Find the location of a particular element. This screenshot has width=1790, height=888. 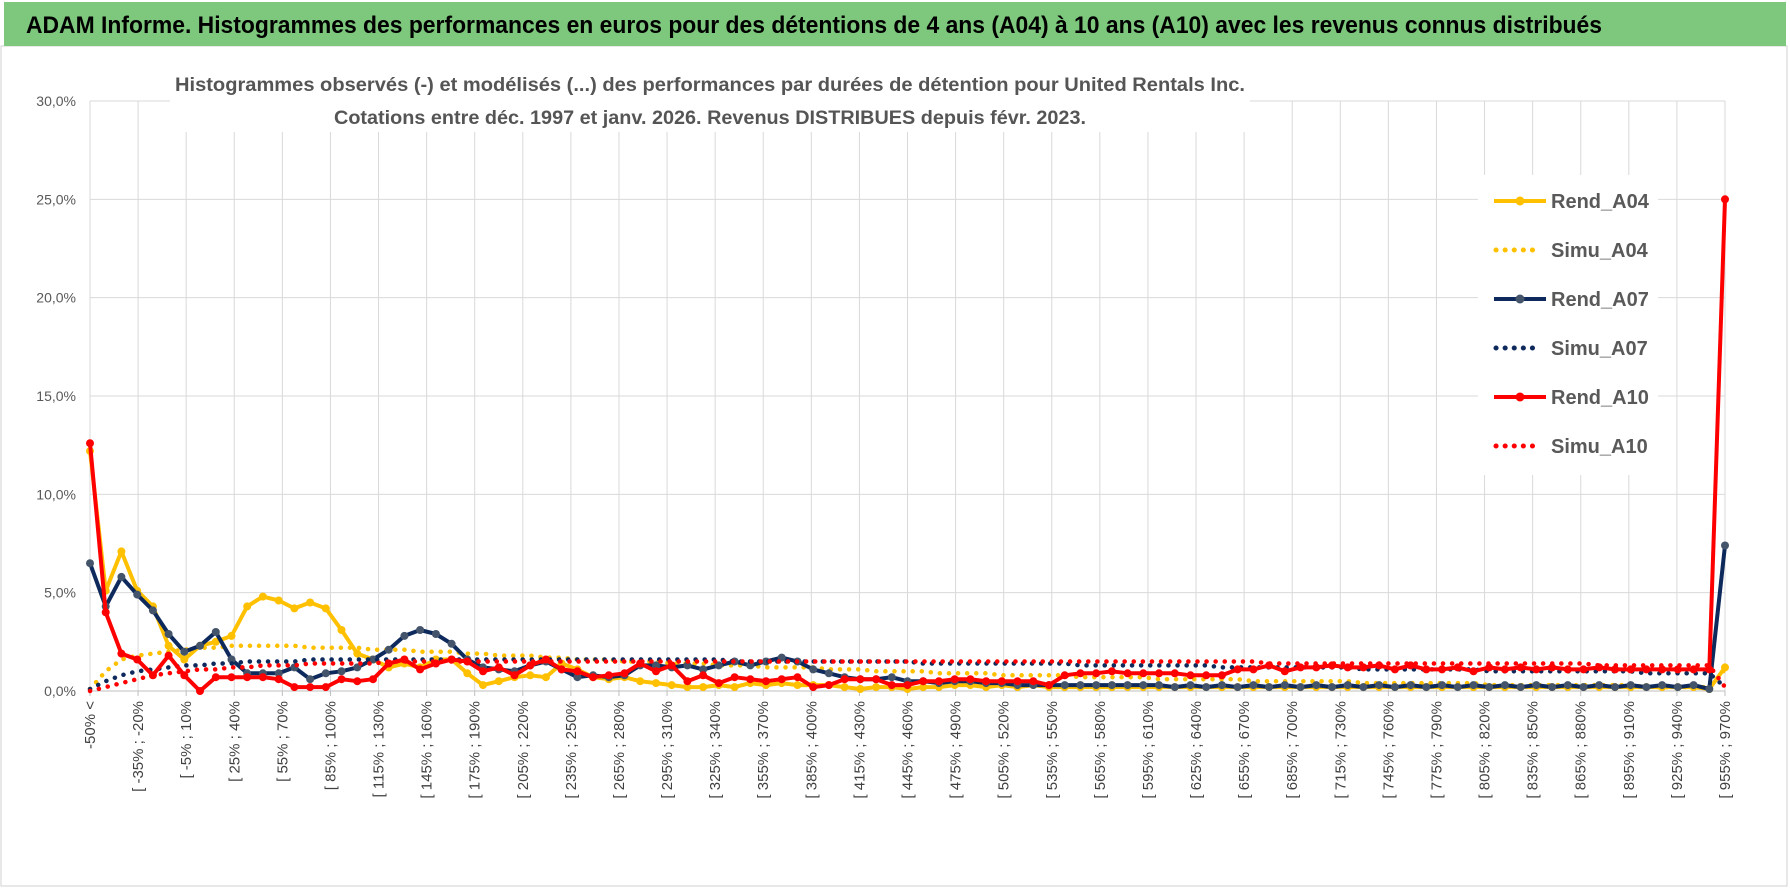

x-tick-label: [ 145% ; 160% is located at coordinates (427, 750).